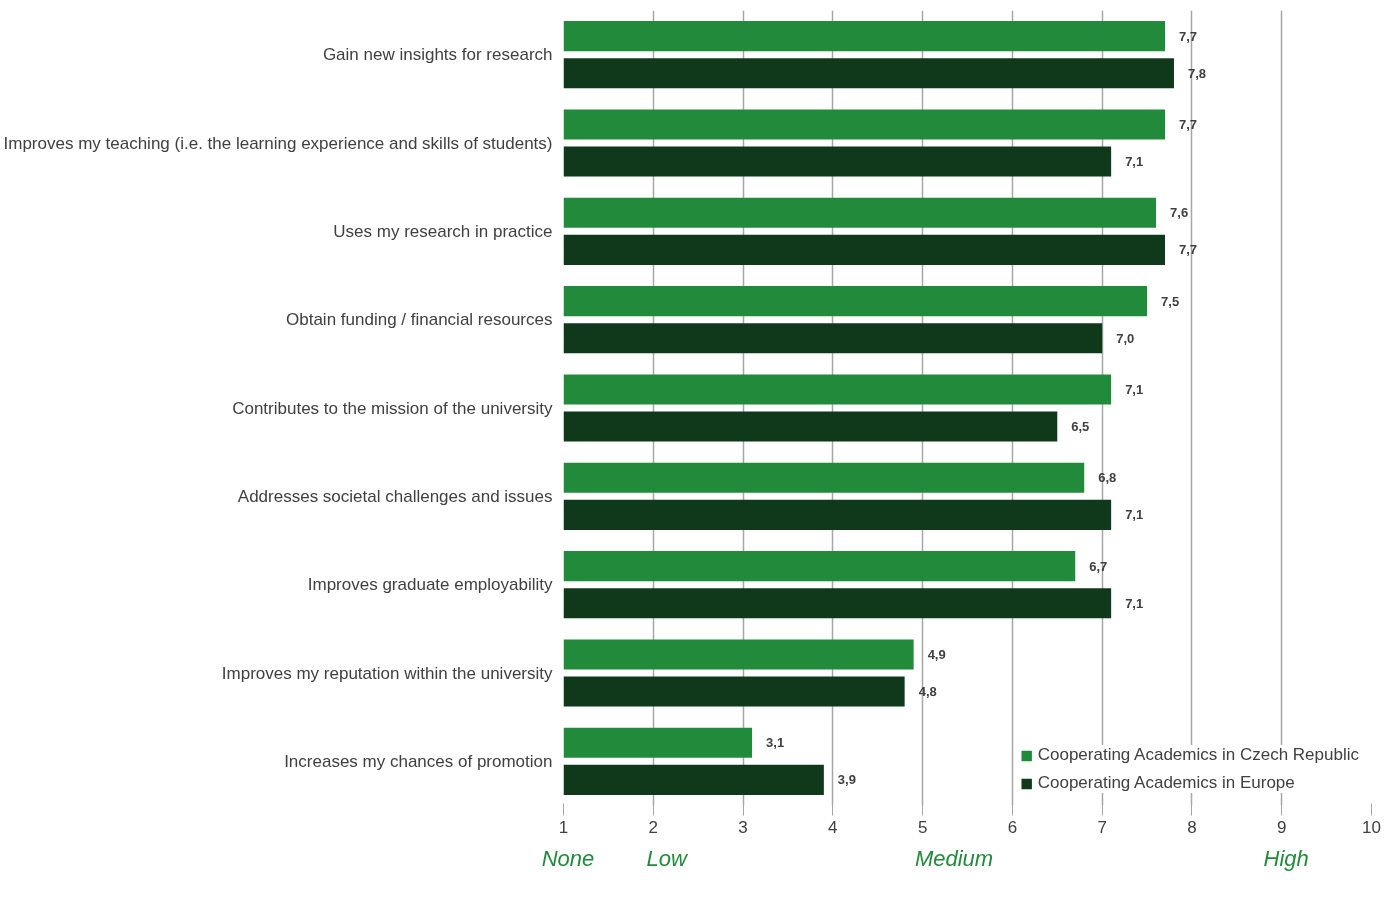 Image resolution: width=1391 pixels, height=904 pixels. What do you see at coordinates (936, 654) in the screenshot?
I see `data-label: 4,9` at bounding box center [936, 654].